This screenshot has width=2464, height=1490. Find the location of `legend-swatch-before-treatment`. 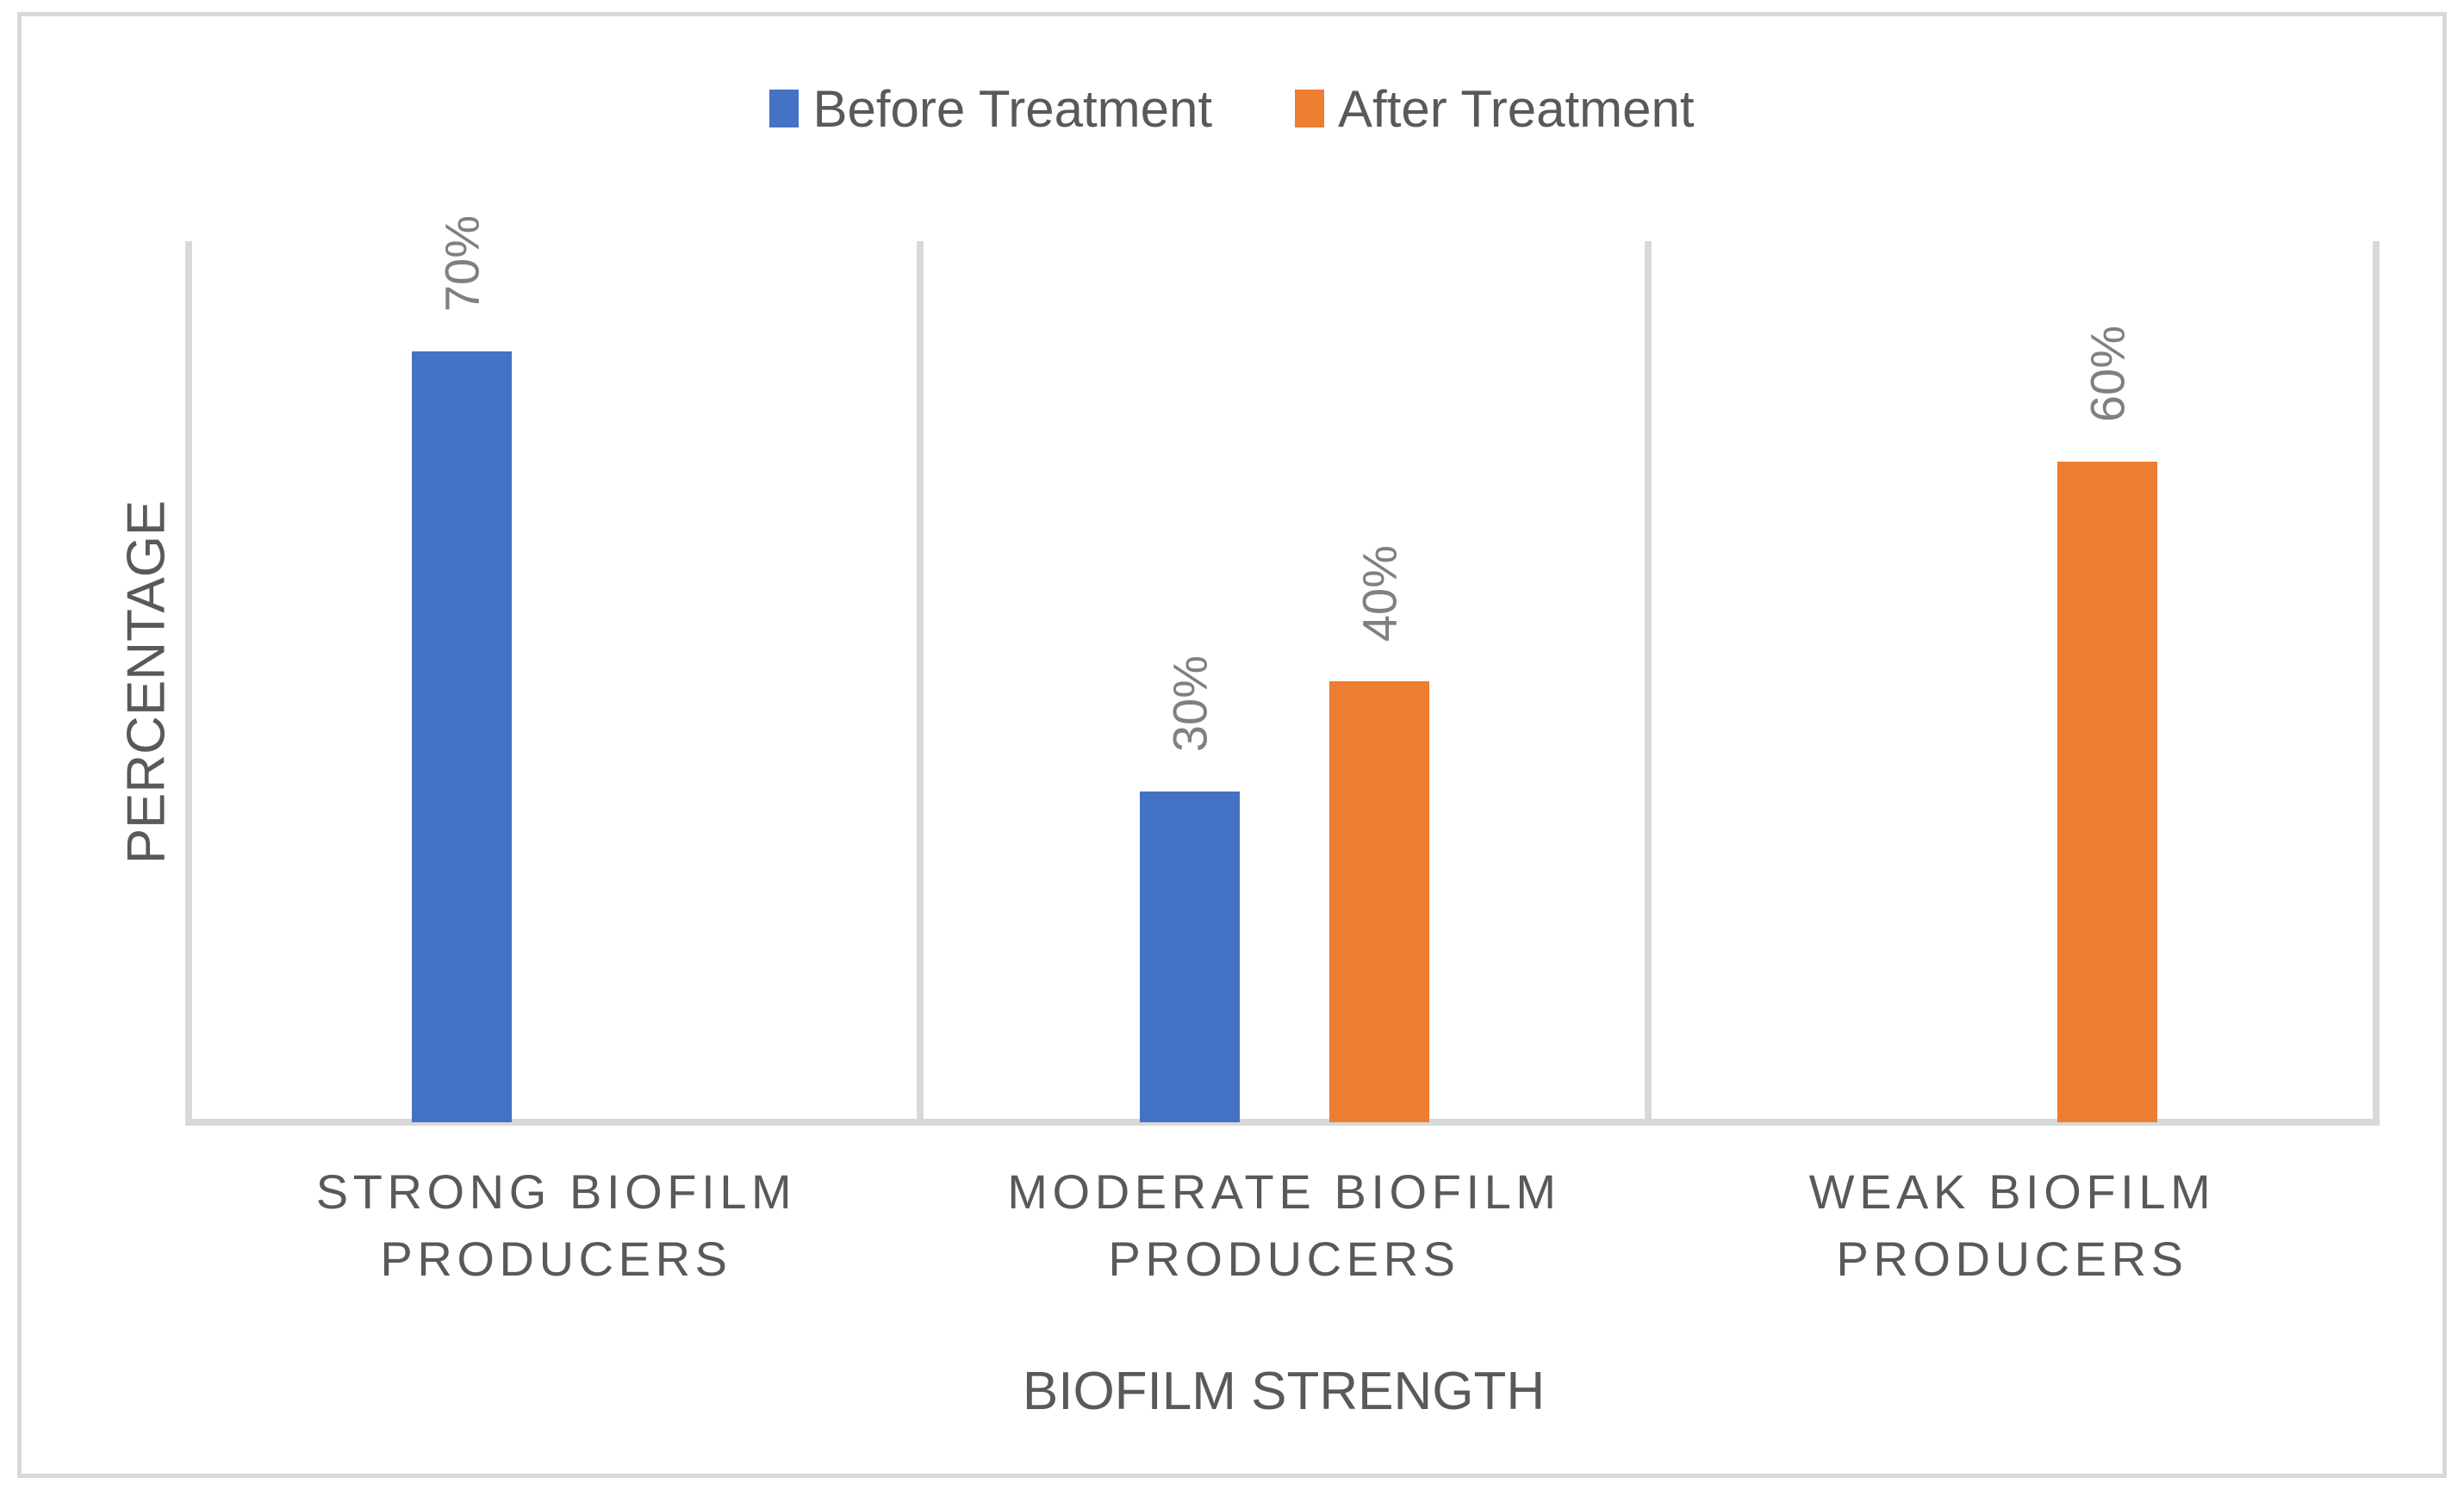

legend-swatch-before-treatment is located at coordinates (785, 108).